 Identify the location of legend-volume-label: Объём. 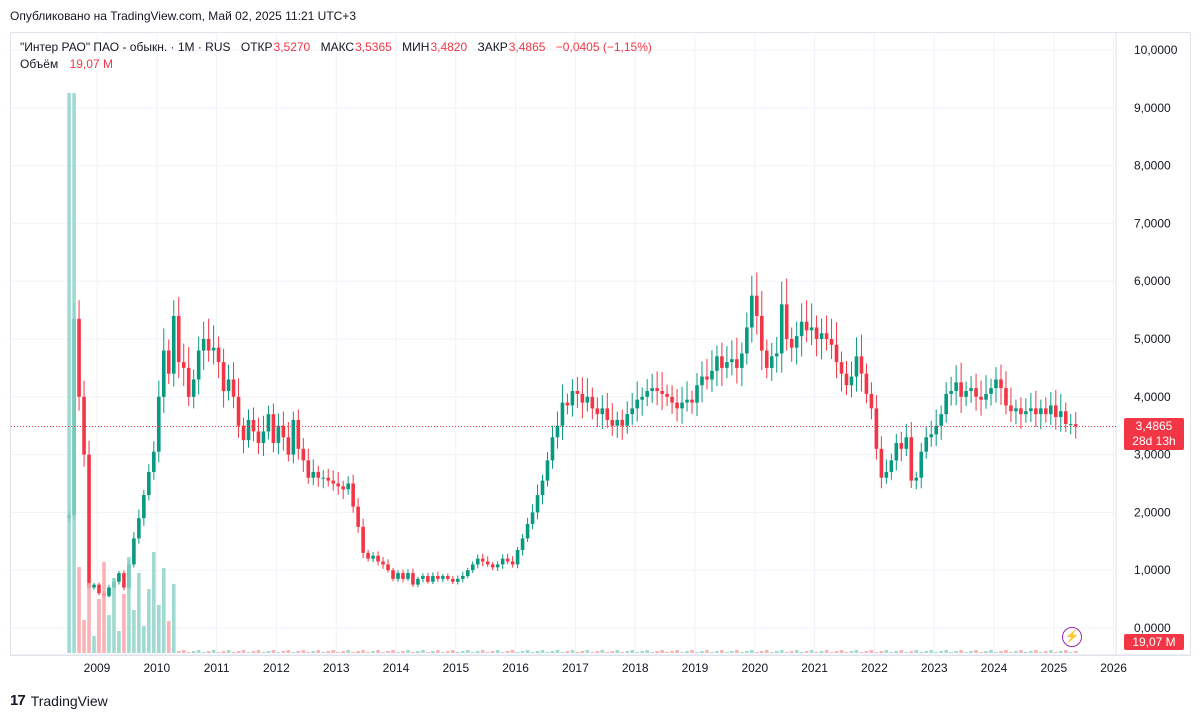
(39, 64).